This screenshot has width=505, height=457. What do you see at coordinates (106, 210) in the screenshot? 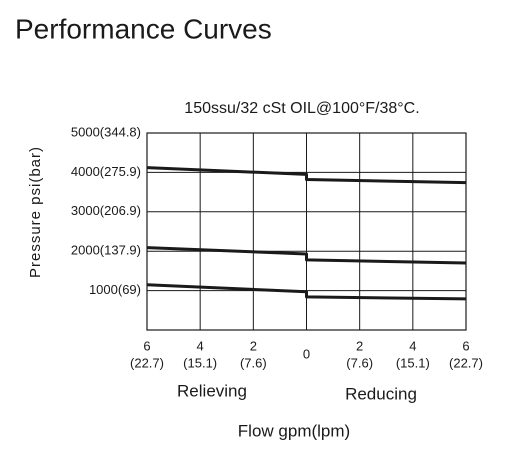
I see `y-tick-label: 3000(206.9)` at bounding box center [106, 210].